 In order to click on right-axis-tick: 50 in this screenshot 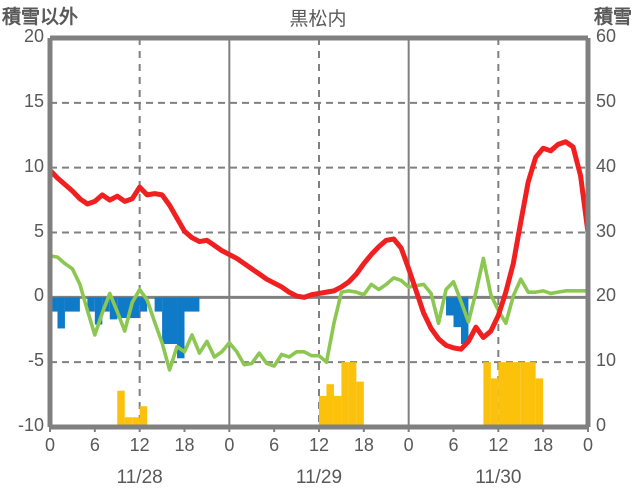, I will do `click(606, 100)`.